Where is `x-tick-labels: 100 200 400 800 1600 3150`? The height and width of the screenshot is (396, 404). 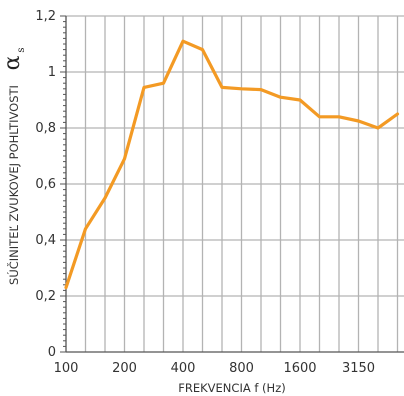
x-tick-labels: 100 200 400 800 1600 3150 is located at coordinates (214, 368).